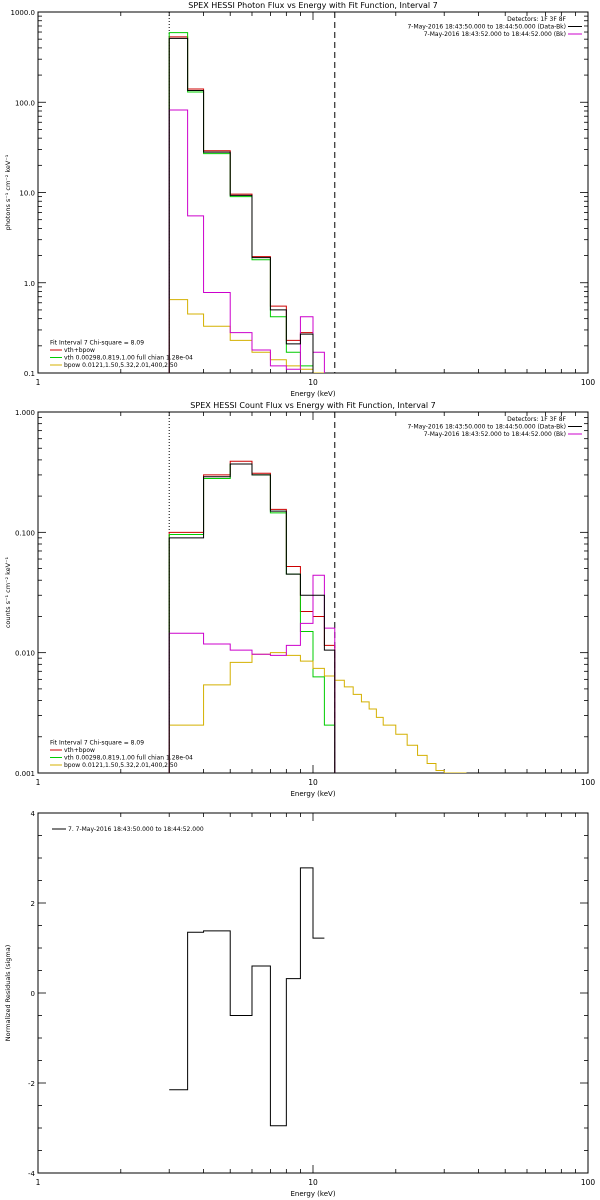 The height and width of the screenshot is (1200, 600). Describe the element at coordinates (33, 994) in the screenshot. I see `y-tick-label: 0` at that location.